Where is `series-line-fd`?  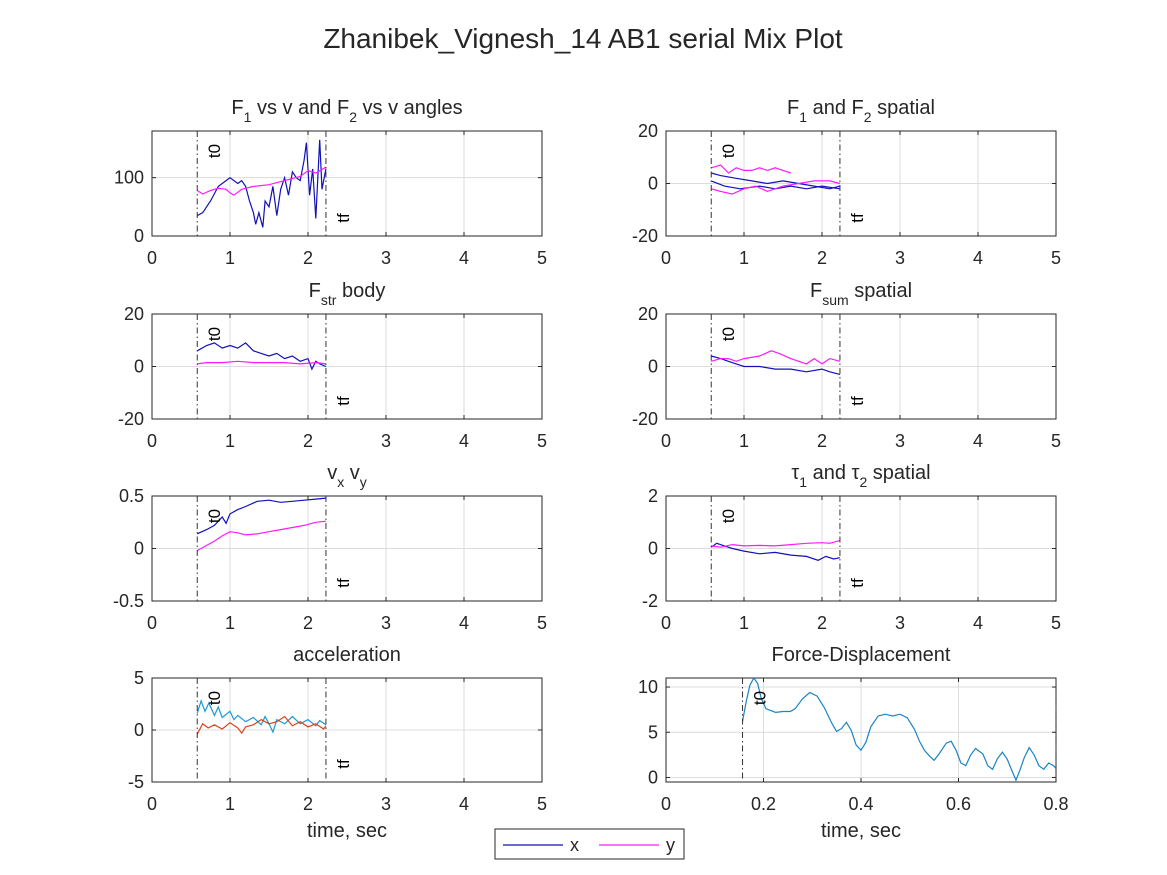 series-line-fd is located at coordinates (898, 730).